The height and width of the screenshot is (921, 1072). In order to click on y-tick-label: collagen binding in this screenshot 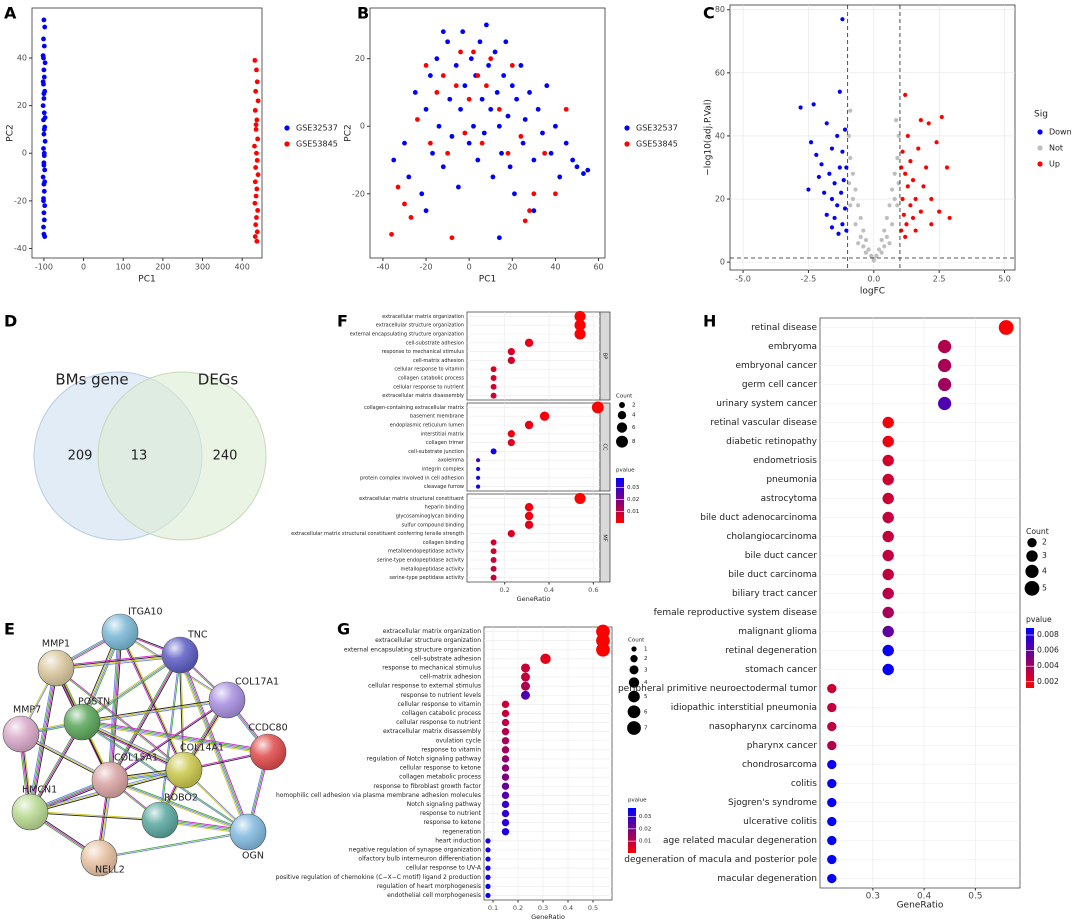, I will do `click(443, 543)`.